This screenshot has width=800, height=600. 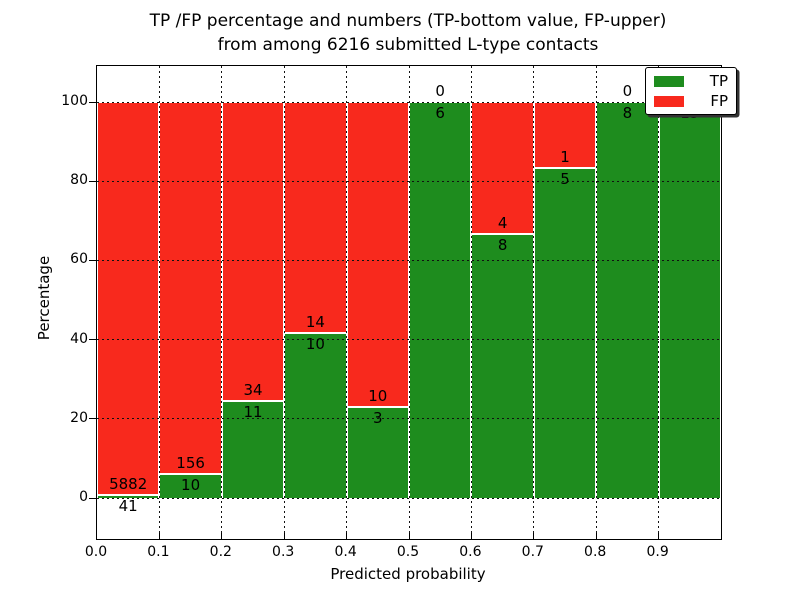 I want to click on x-tick-label: 0.7, so click(x=532, y=552).